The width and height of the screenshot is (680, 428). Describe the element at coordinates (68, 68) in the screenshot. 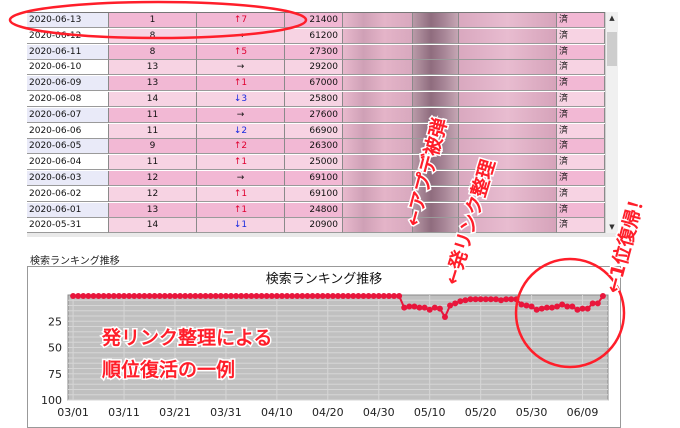

I see `date-cell: 2020-06-10` at that location.